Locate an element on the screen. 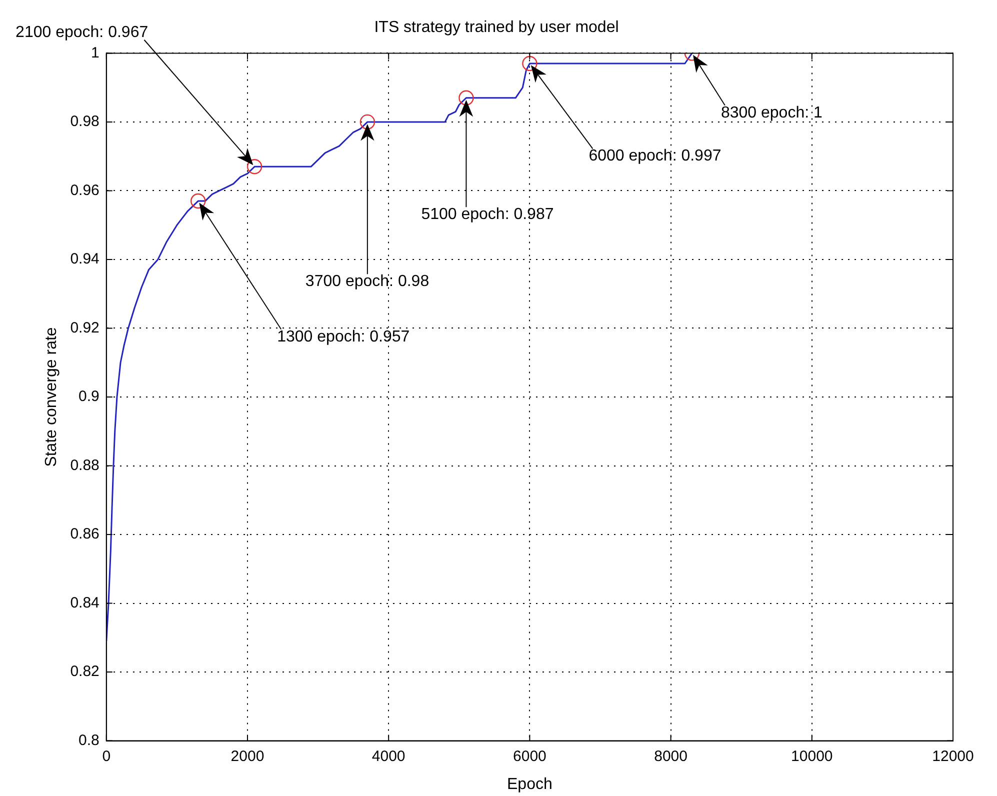  y-tick-label: 1 is located at coordinates (95, 53).